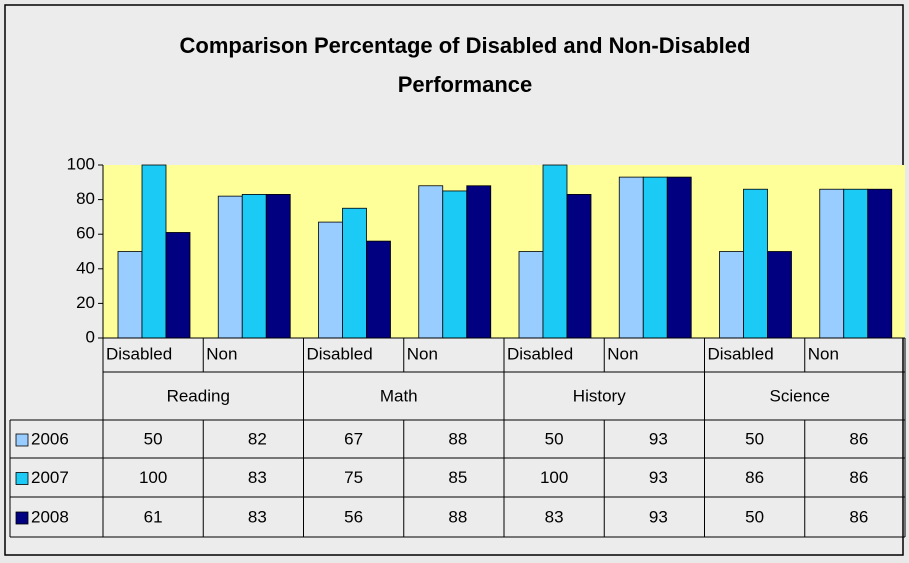  Describe the element at coordinates (50, 516) in the screenshot. I see `legend-label: 2008` at that location.